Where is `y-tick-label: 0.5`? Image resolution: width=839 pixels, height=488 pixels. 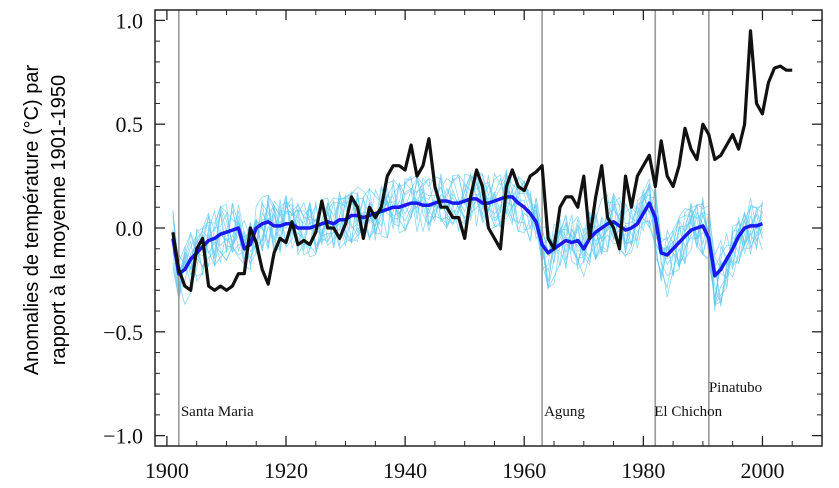
y-tick-label: 0.5 is located at coordinates (130, 124).